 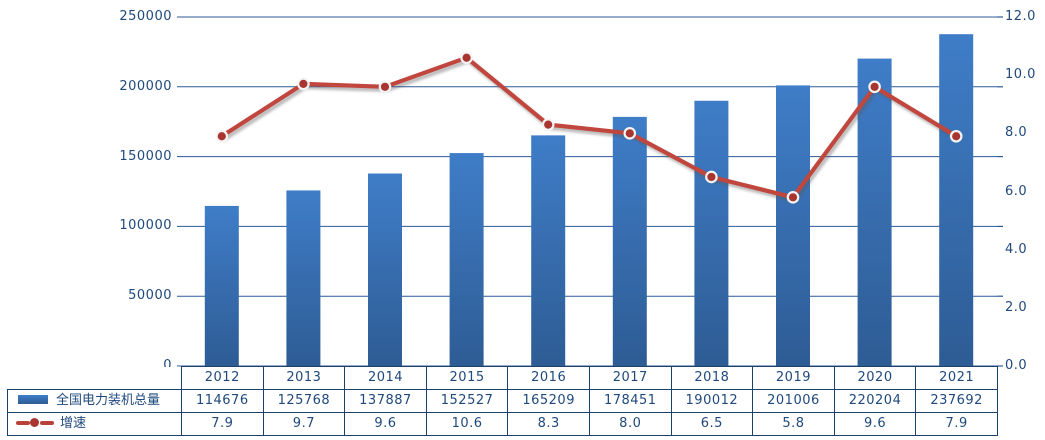 What do you see at coordinates (875, 378) in the screenshot?
I see `year-cell: 2020` at bounding box center [875, 378].